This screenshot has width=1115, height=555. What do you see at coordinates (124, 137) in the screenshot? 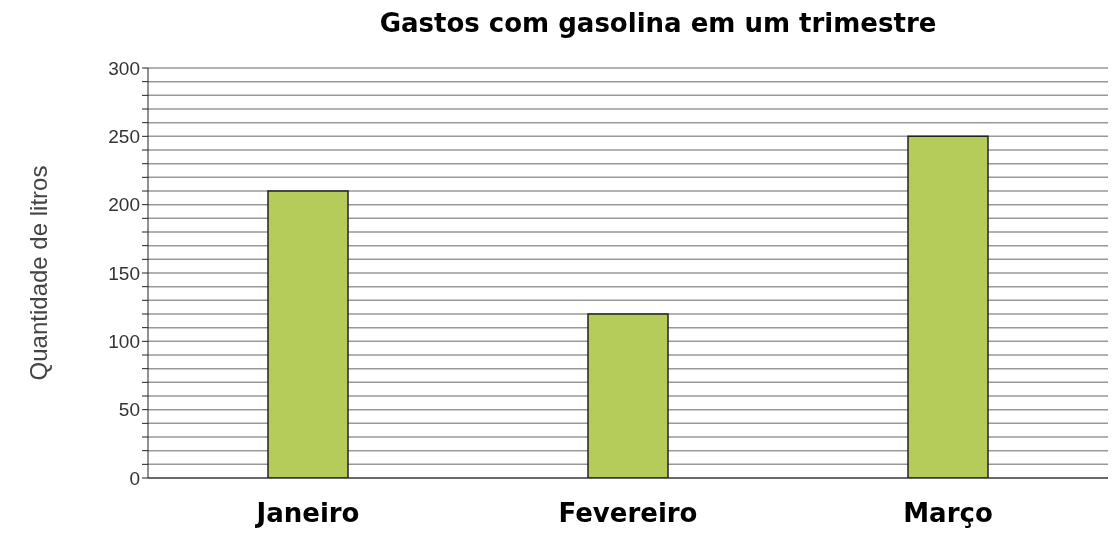
I see `y-tick-label: 250` at bounding box center [124, 137].